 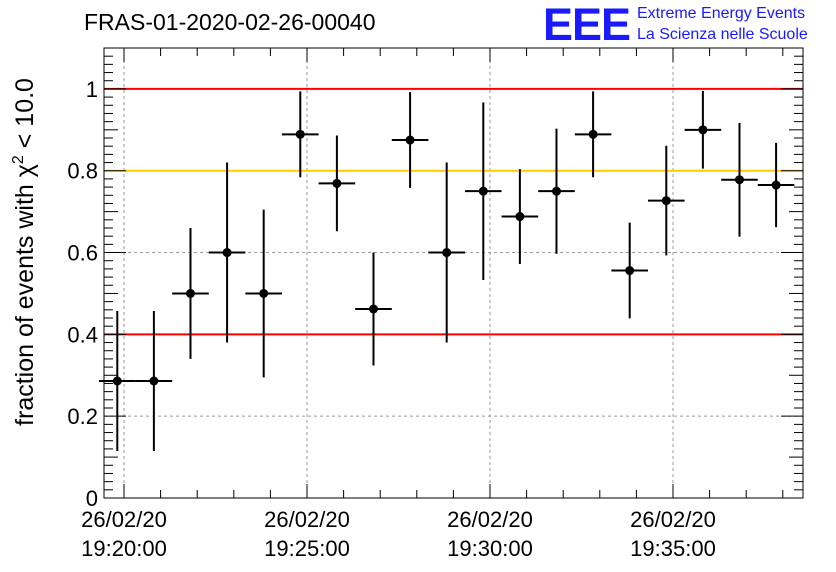 What do you see at coordinates (587, 25) in the screenshot?
I see `eee-logo-mark: EEE` at bounding box center [587, 25].